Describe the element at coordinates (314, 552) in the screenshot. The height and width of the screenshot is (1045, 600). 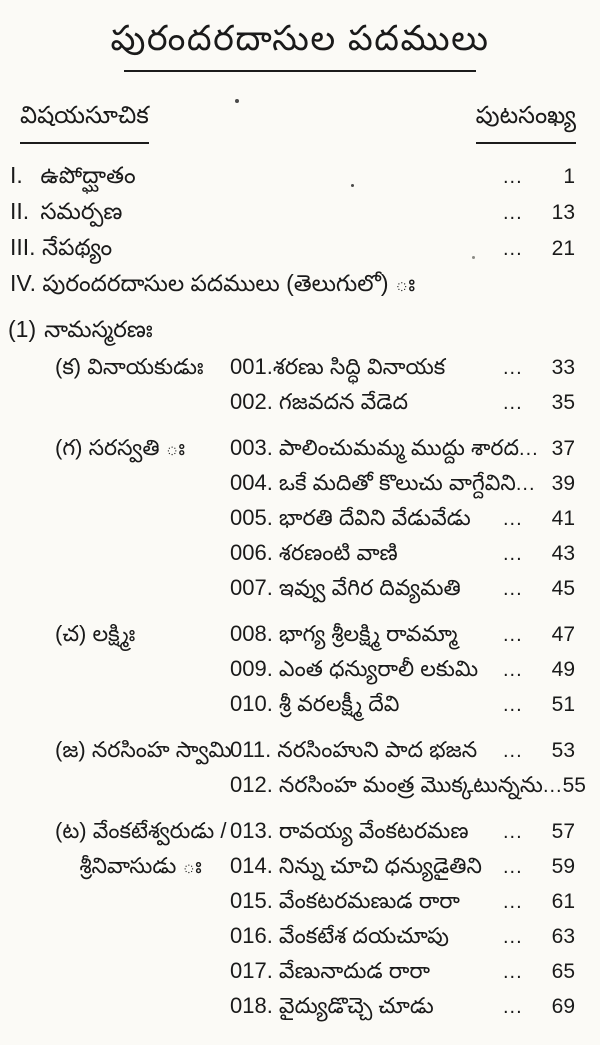
I see `song-title: 006. శరణంటి వాణి` at that location.